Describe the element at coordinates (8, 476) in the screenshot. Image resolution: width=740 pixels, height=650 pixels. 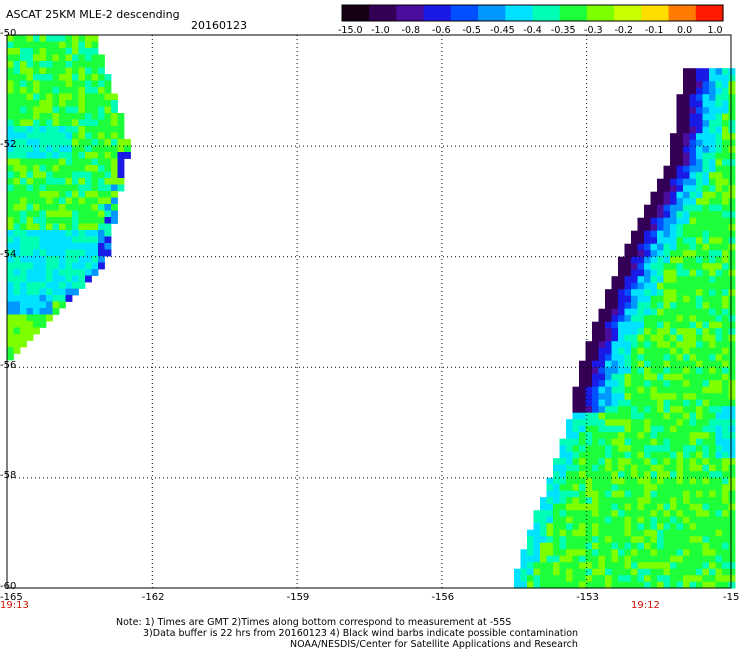
I see `lat-tick-label: -58` at that location.